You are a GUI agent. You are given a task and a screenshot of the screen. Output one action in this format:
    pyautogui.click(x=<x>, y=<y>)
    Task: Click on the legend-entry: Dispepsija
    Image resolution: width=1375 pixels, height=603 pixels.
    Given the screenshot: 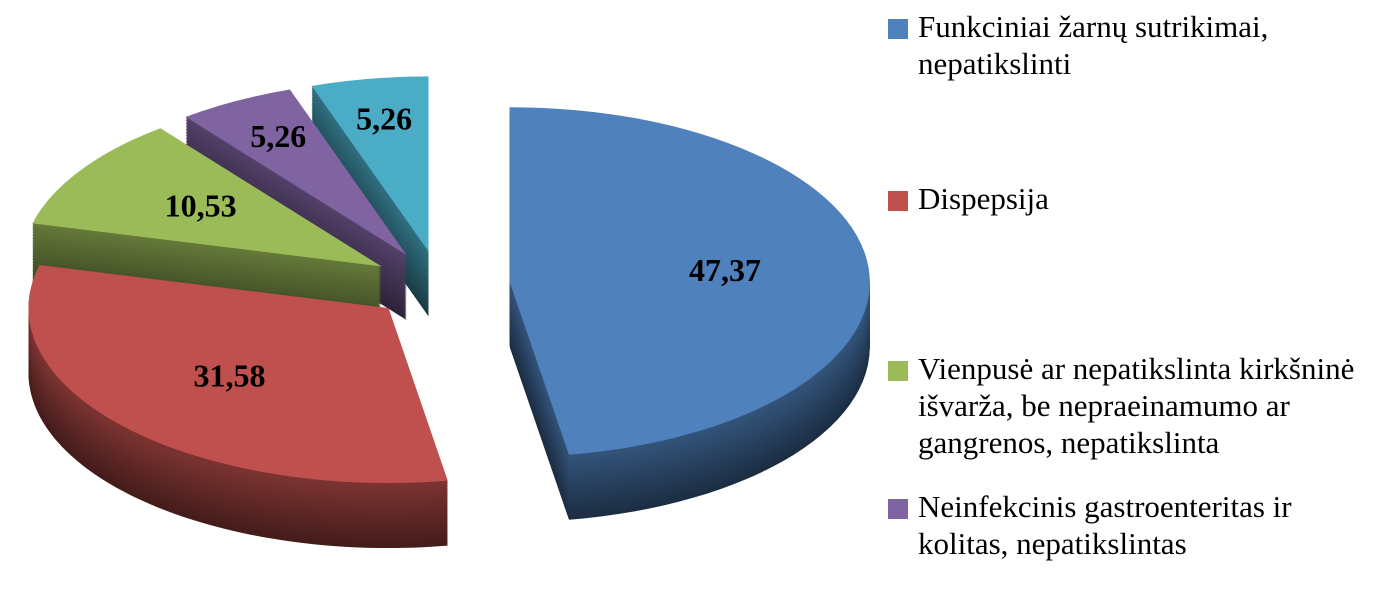 What is the action you would take?
    pyautogui.click(x=1128, y=198)
    